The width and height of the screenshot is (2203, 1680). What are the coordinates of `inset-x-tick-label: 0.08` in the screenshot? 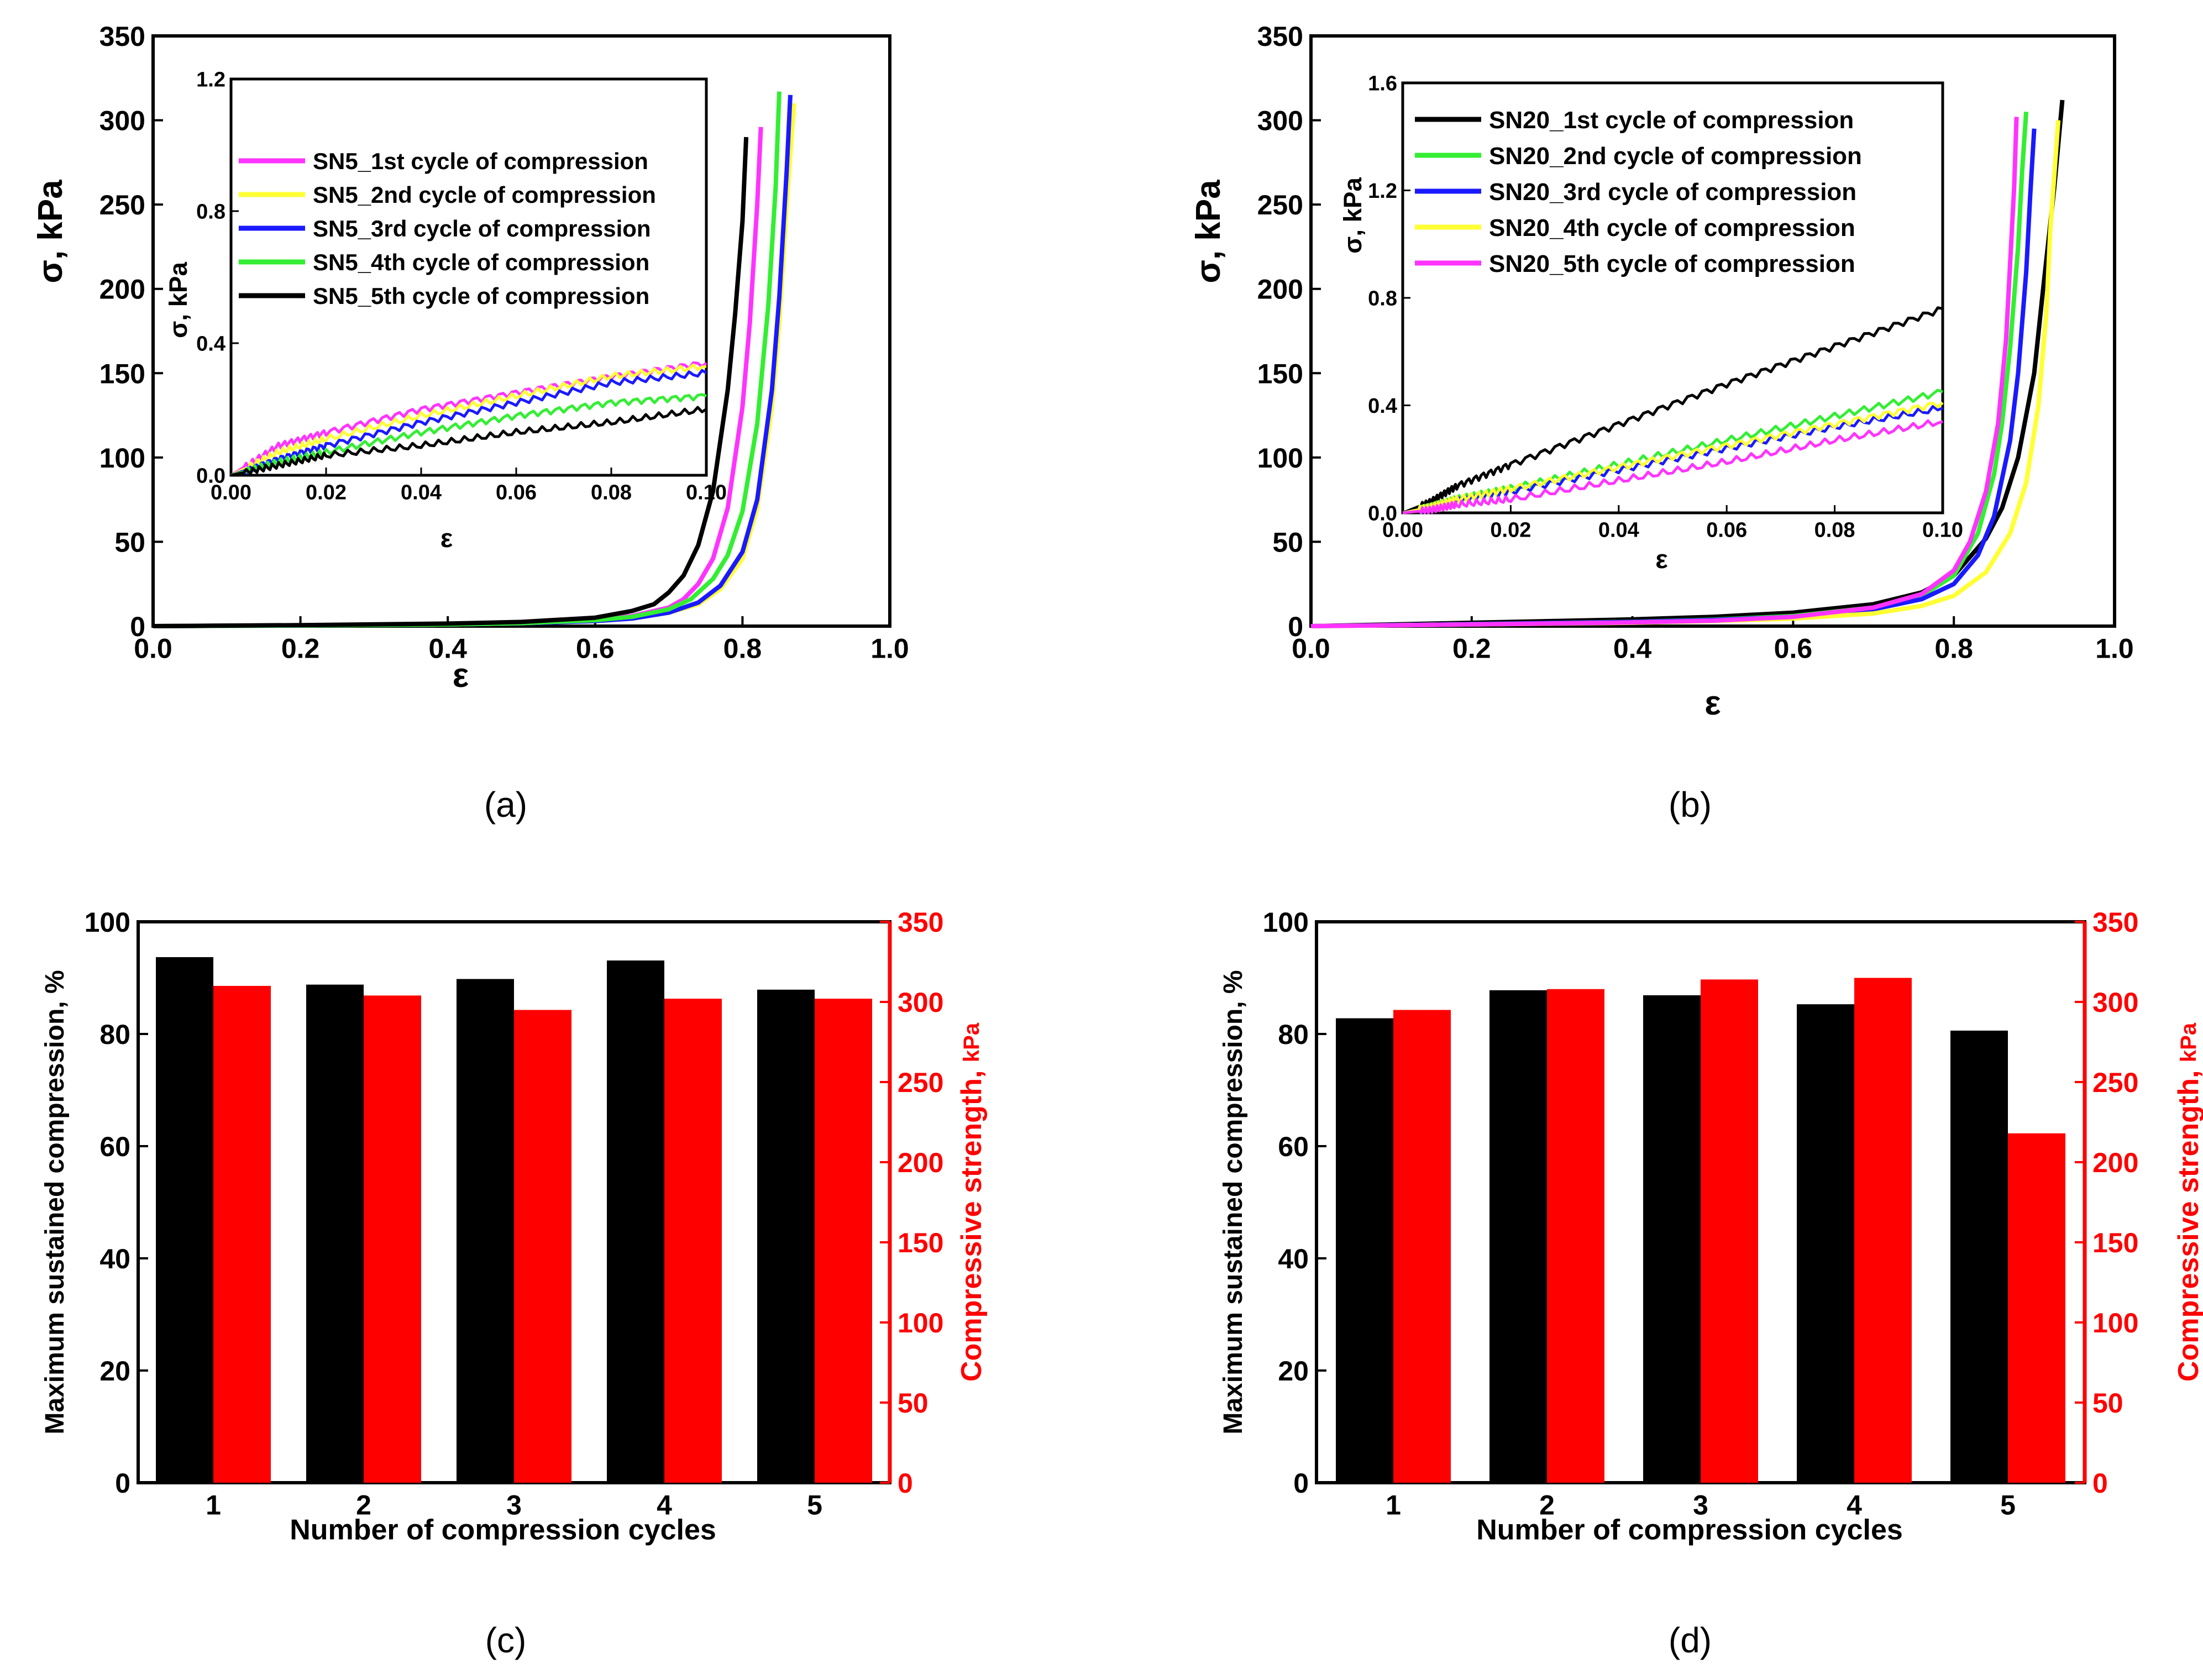 It's located at (612, 493).